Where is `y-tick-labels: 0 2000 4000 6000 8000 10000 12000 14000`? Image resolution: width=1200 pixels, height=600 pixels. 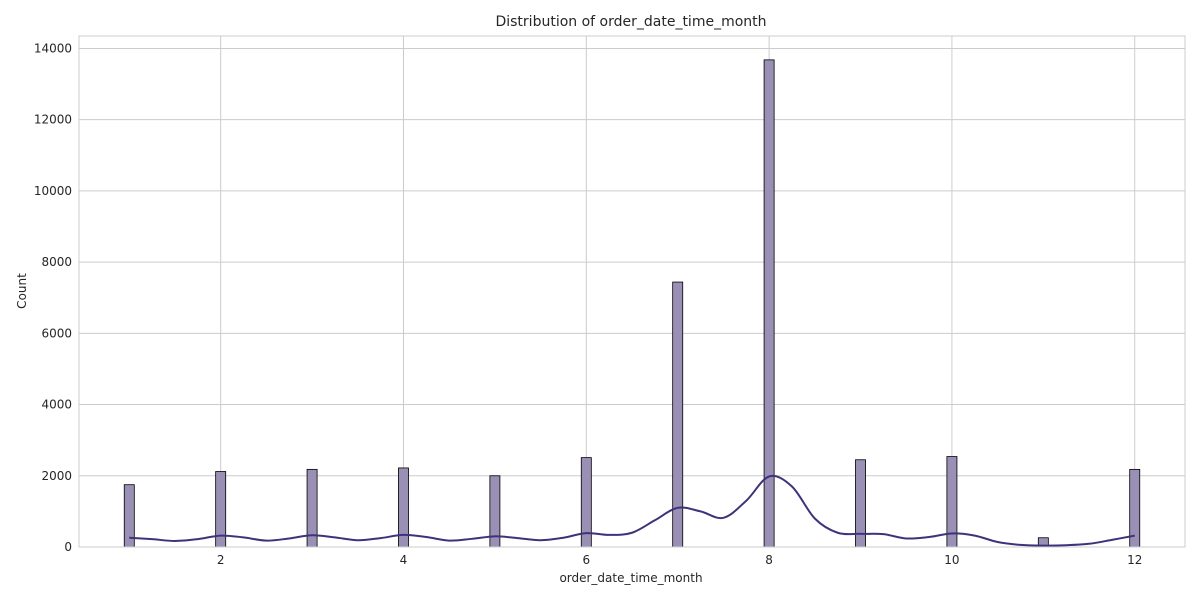
y-tick-labels: 0 2000 4000 6000 8000 10000 12000 14000 is located at coordinates (53, 297).